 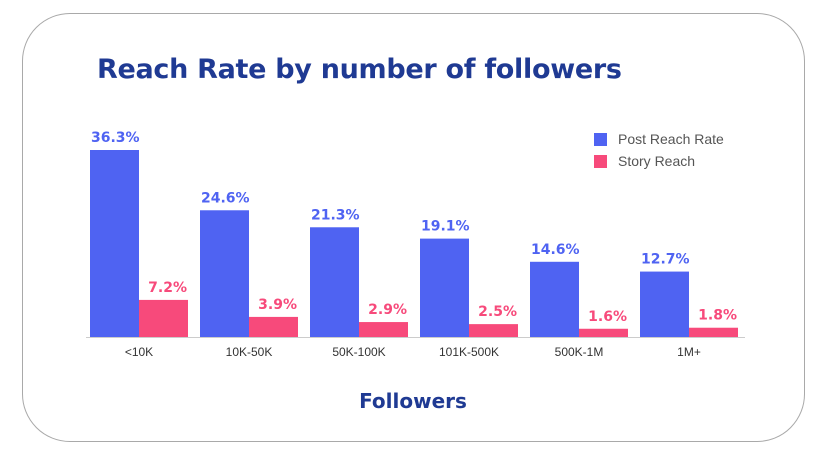 I want to click on x-tick-label: 10K-50K, so click(x=249, y=352).